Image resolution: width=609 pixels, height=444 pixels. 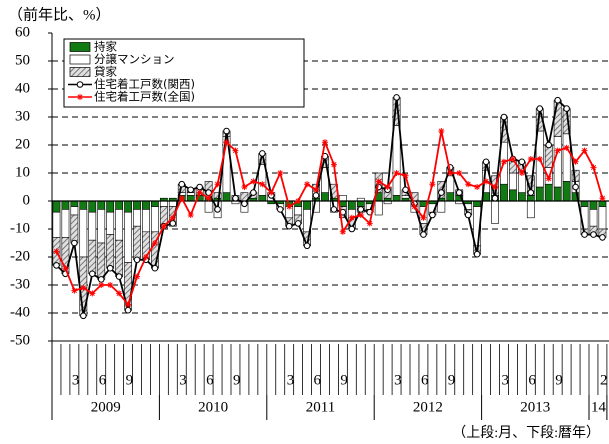 I want to click on y-tick-label: 30, so click(x=22, y=116).